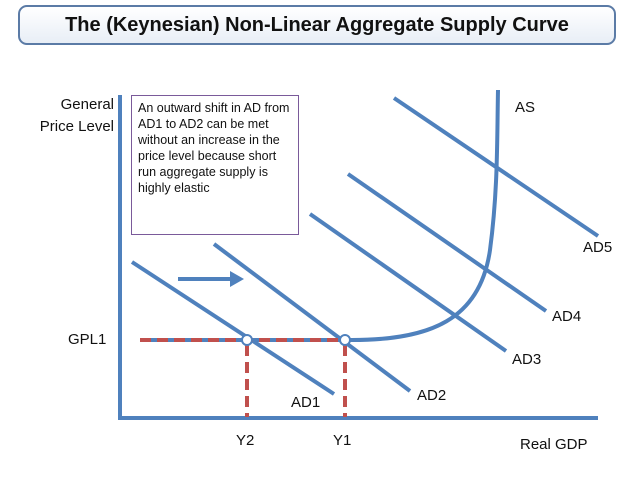 This screenshot has width=638, height=479. What do you see at coordinates (408, 282) in the screenshot?
I see `ad3-curve` at bounding box center [408, 282].